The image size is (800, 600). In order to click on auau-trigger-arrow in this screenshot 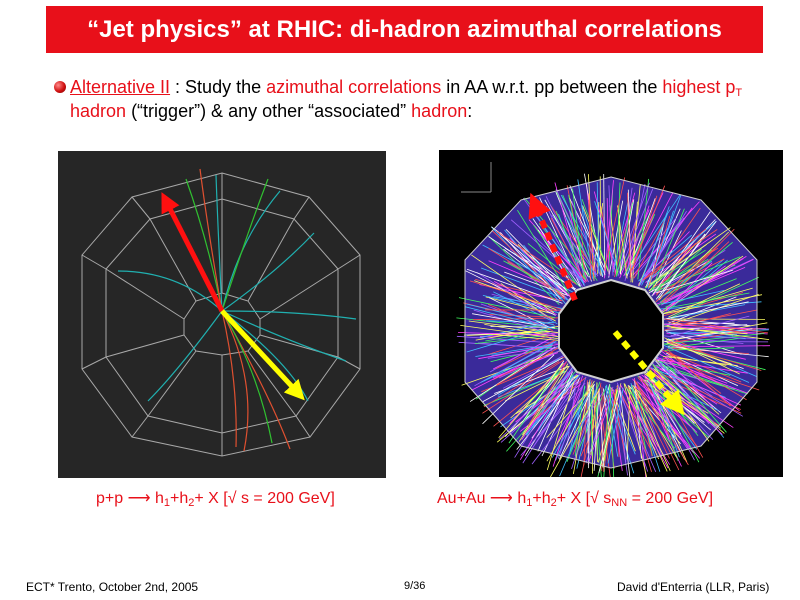, I will do `click(553, 247)`.